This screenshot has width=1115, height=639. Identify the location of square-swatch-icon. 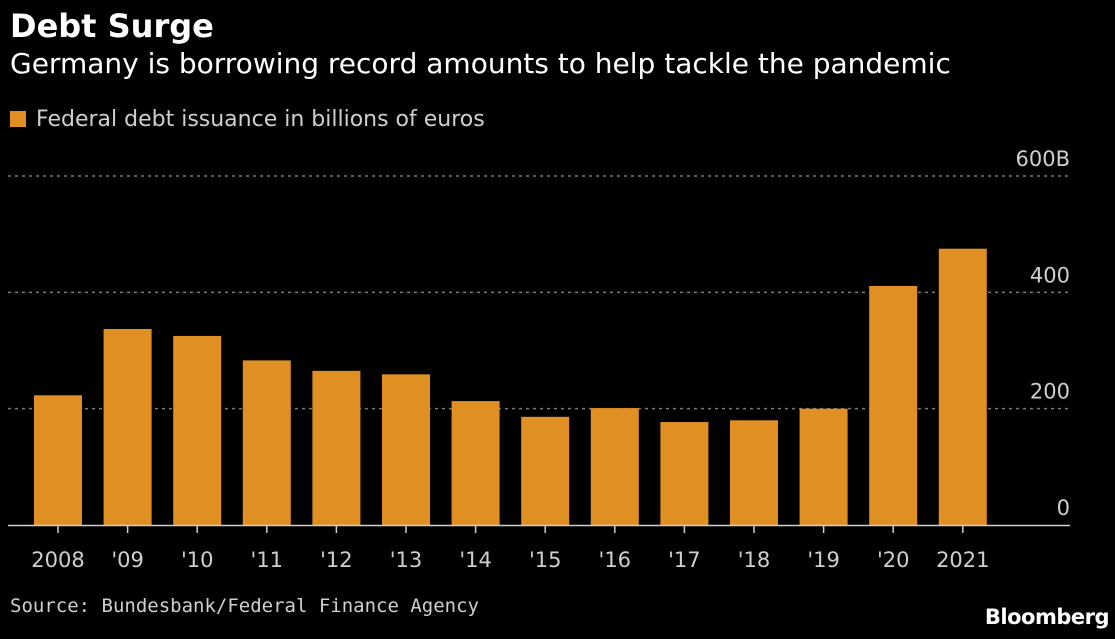
(18, 119).